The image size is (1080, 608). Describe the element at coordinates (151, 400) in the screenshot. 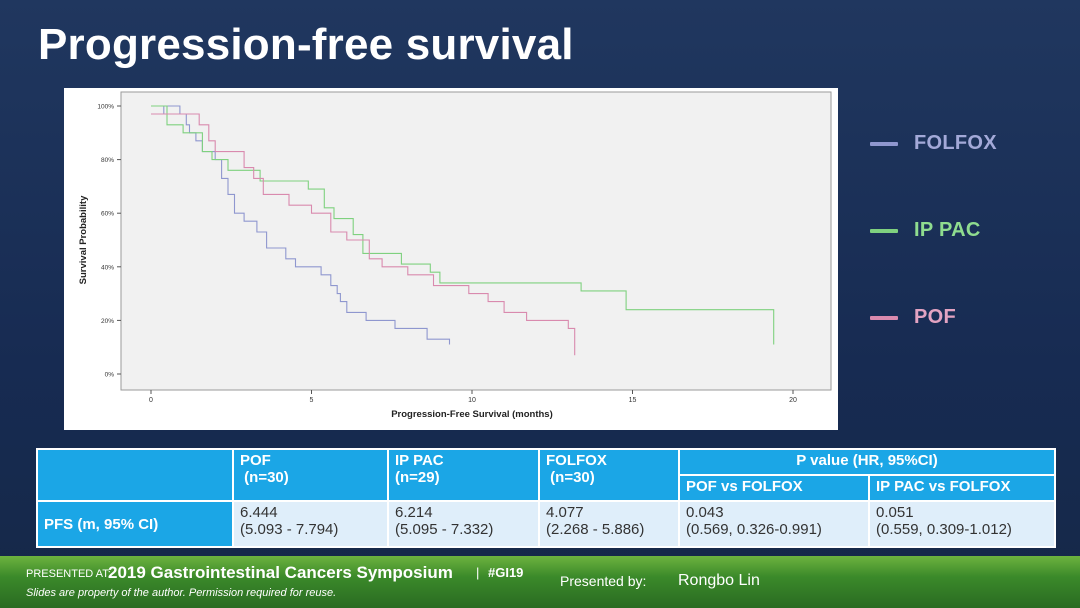

I see `x-tick-label: 0` at that location.